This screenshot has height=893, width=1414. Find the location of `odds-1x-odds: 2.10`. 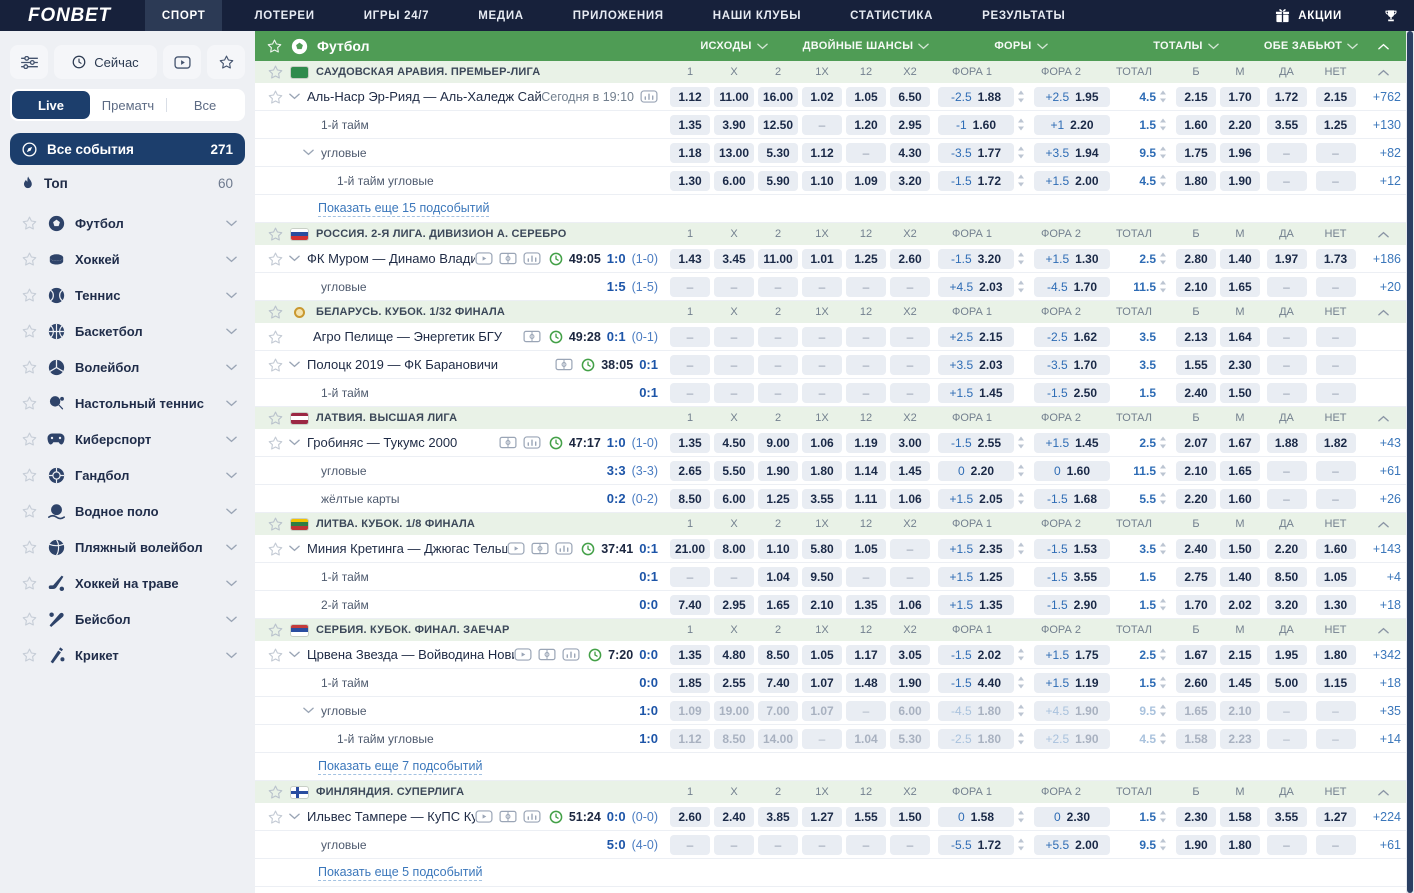

odds-1x-odds: 2.10 is located at coordinates (822, 604).